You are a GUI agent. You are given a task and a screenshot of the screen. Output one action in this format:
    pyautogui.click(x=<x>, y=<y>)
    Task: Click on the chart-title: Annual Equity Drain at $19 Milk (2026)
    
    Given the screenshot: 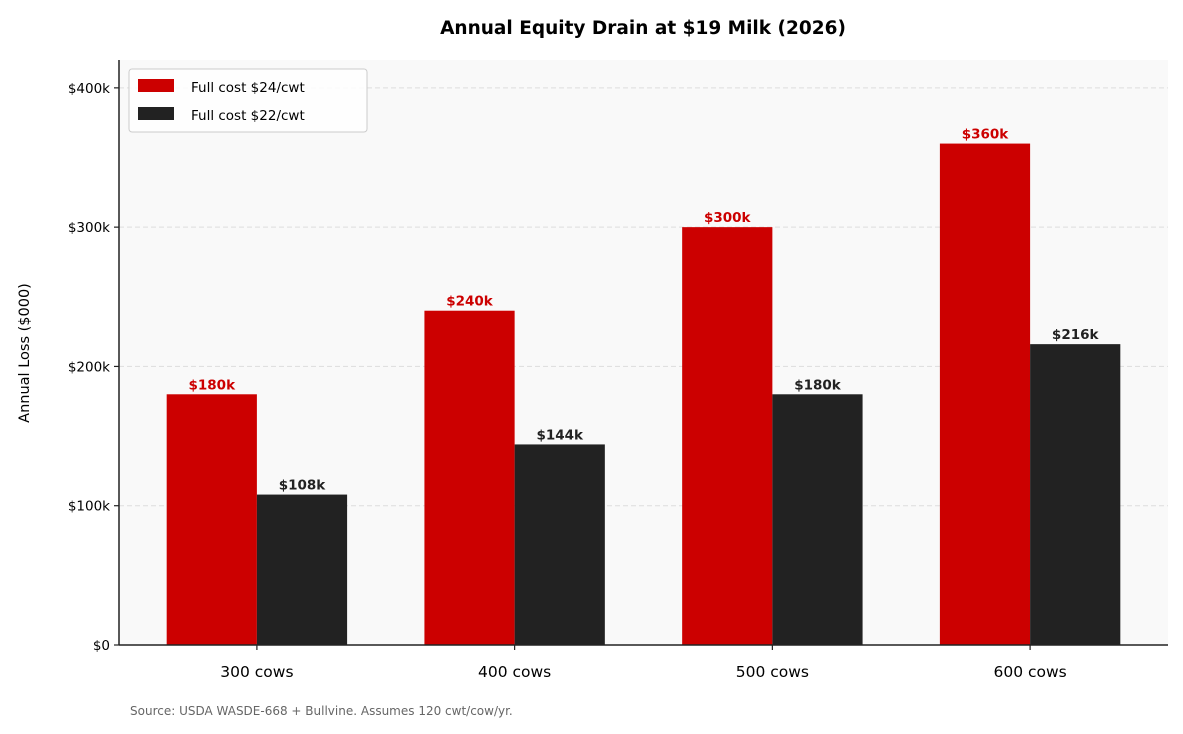 What is the action you would take?
    pyautogui.click(x=643, y=28)
    